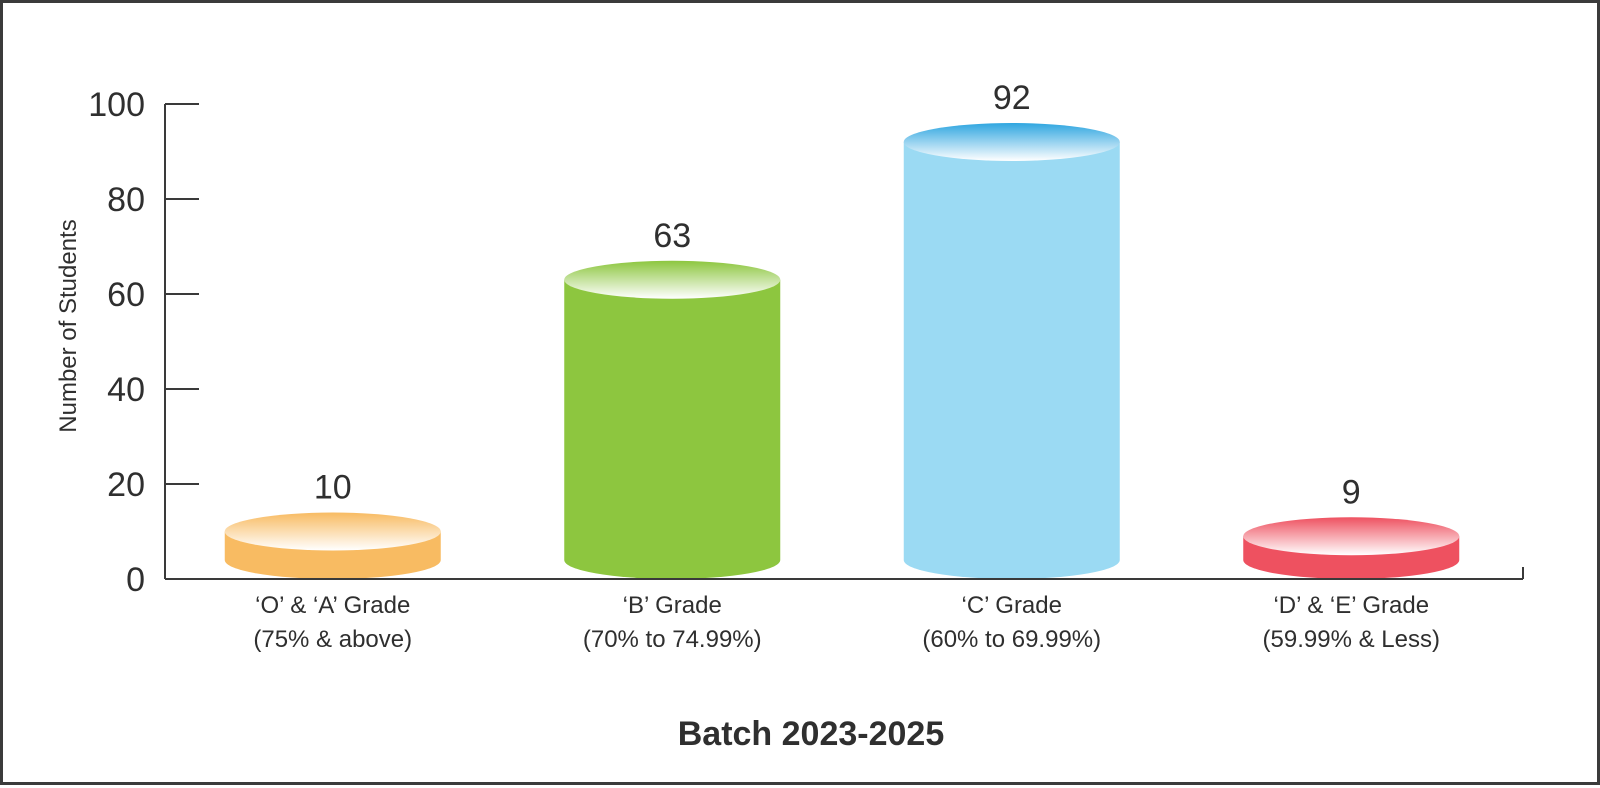 The image size is (1600, 788). What do you see at coordinates (332, 639) in the screenshot?
I see `category-sublabel: (75% & above)` at bounding box center [332, 639].